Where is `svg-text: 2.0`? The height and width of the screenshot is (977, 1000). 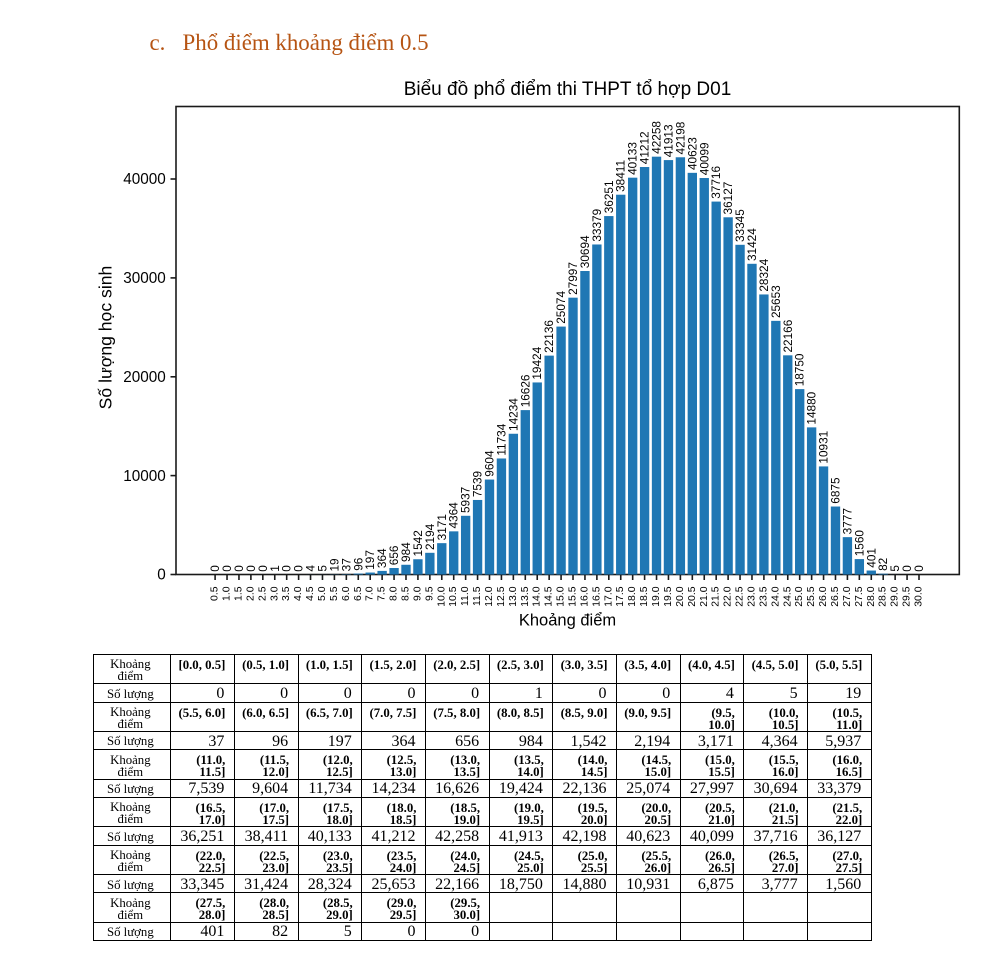
svg-text: 2.0 is located at coordinates (250, 593).